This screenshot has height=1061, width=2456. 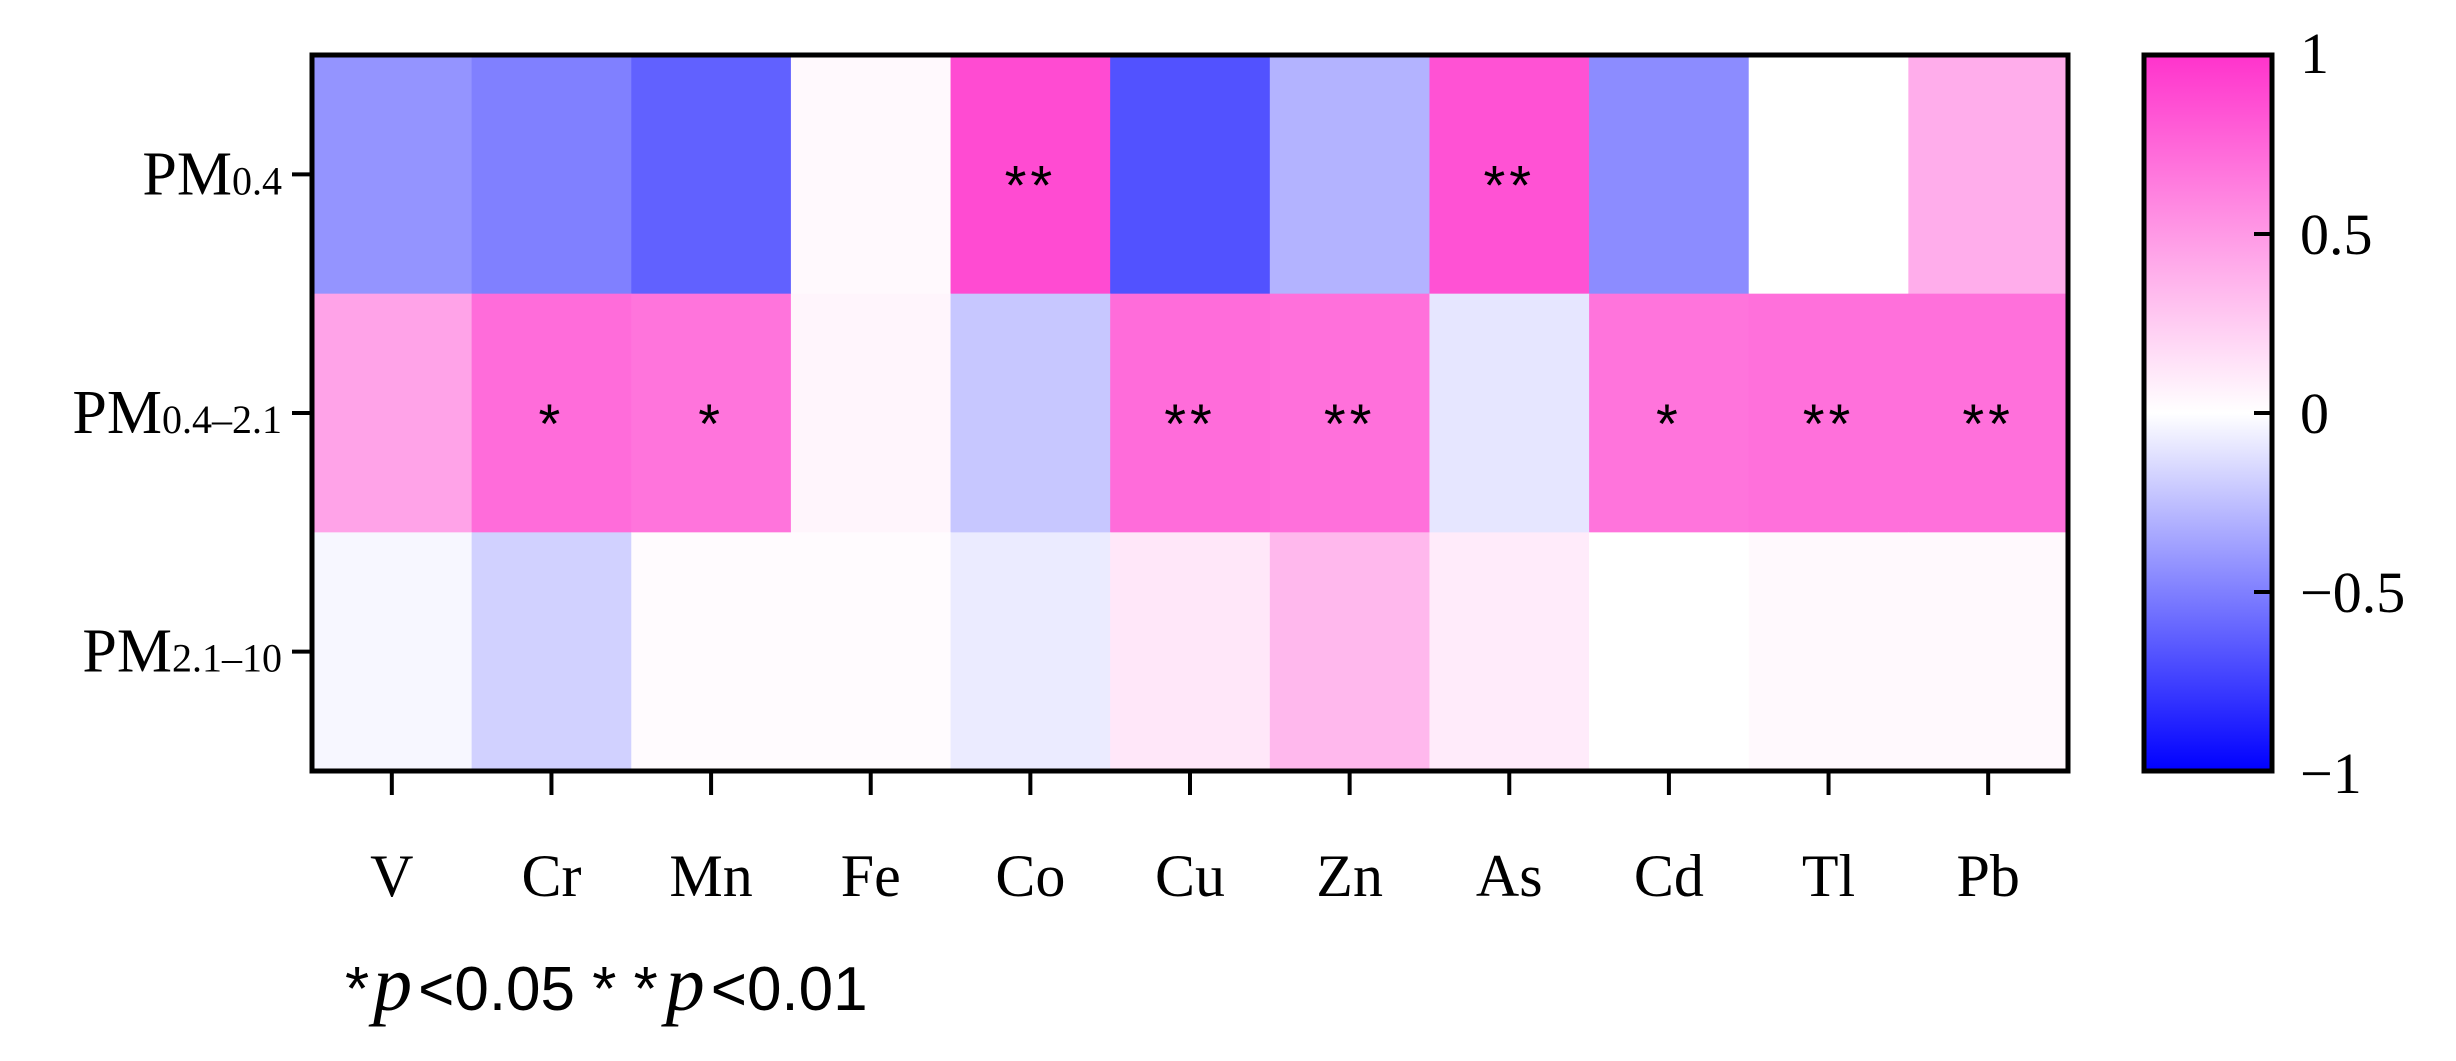 I want to click on column-label: Cr, so click(x=551, y=876).